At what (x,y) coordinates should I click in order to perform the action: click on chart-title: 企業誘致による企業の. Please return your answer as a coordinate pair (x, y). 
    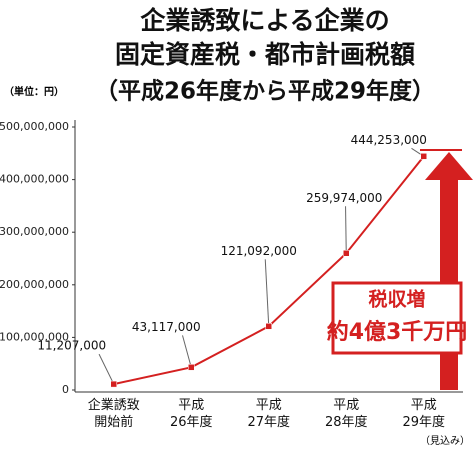
    Looking at the image, I should click on (264, 20).